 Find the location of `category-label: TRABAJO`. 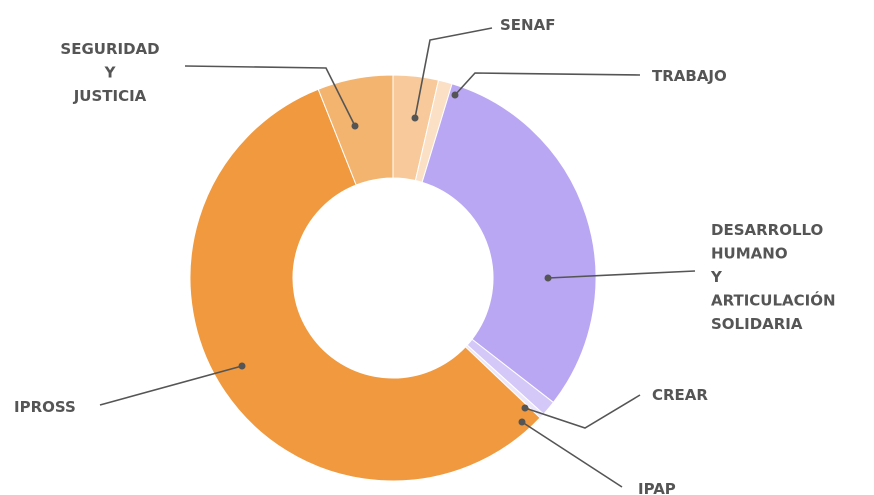

category-label: TRABAJO is located at coordinates (689, 76).